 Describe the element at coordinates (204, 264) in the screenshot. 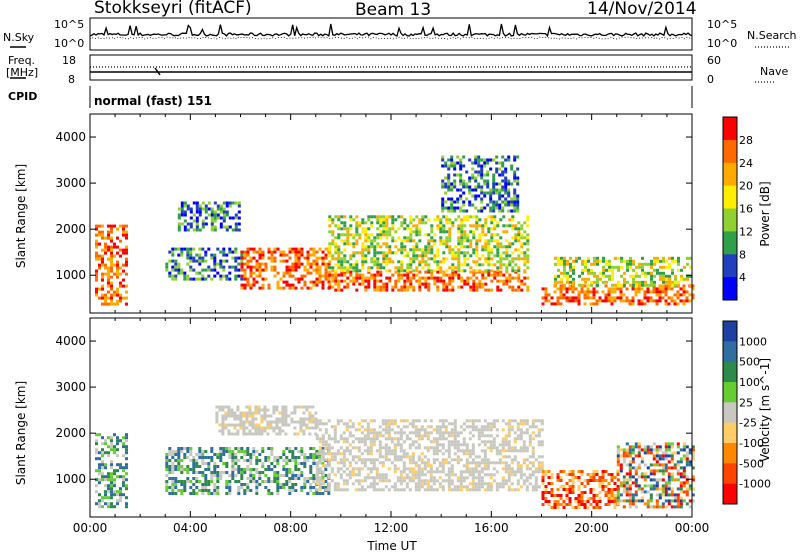

I see `power-echo-region` at that location.